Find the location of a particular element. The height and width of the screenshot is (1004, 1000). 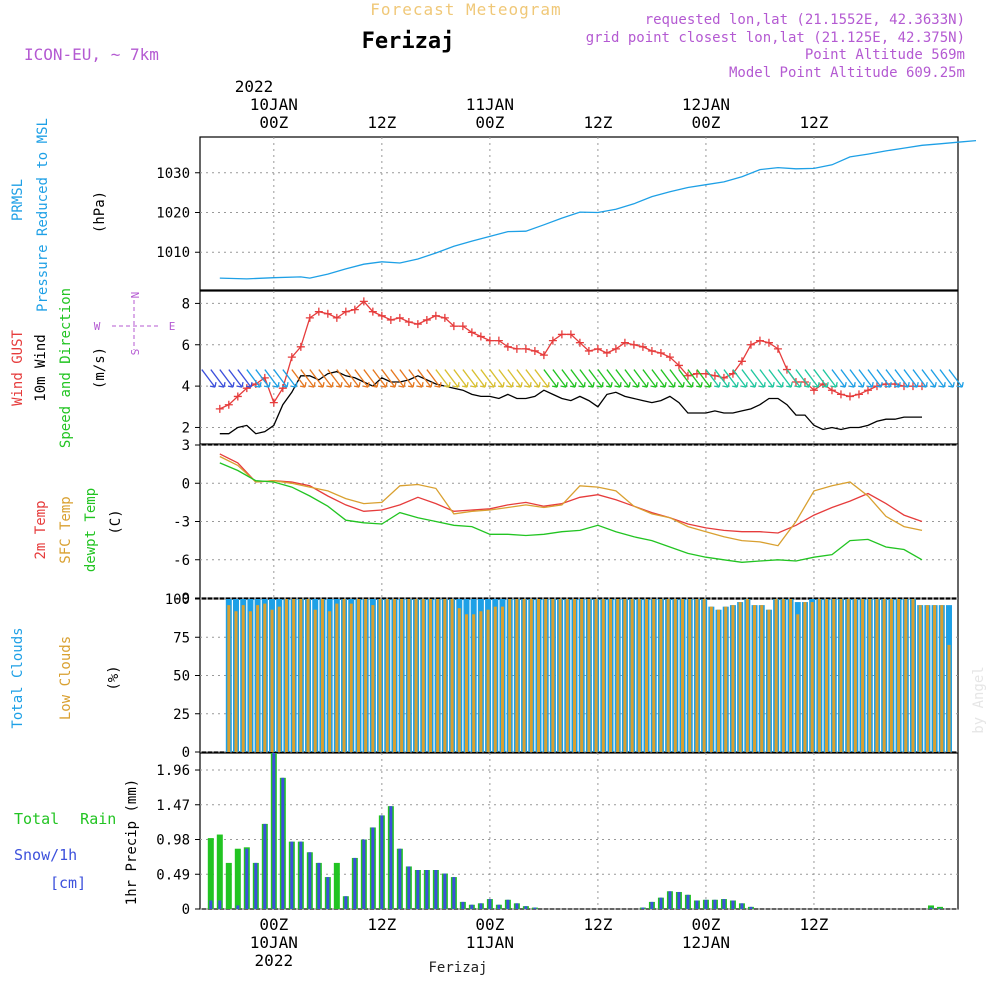

top-time-label-2: 00Z is located at coordinates (489, 122).